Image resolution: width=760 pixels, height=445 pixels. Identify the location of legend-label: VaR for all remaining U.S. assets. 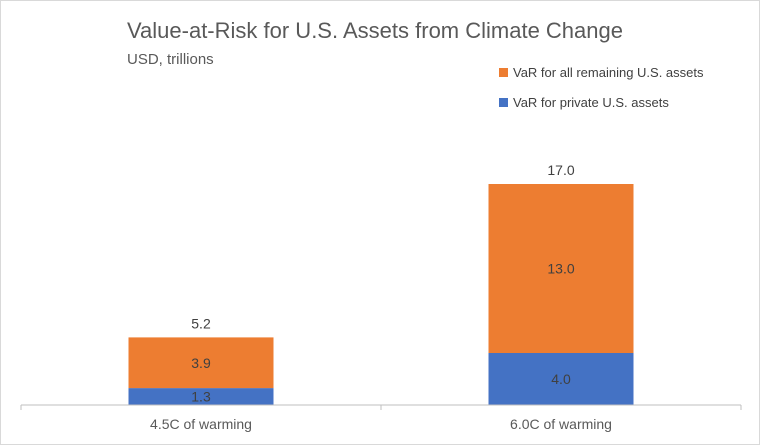
(608, 72).